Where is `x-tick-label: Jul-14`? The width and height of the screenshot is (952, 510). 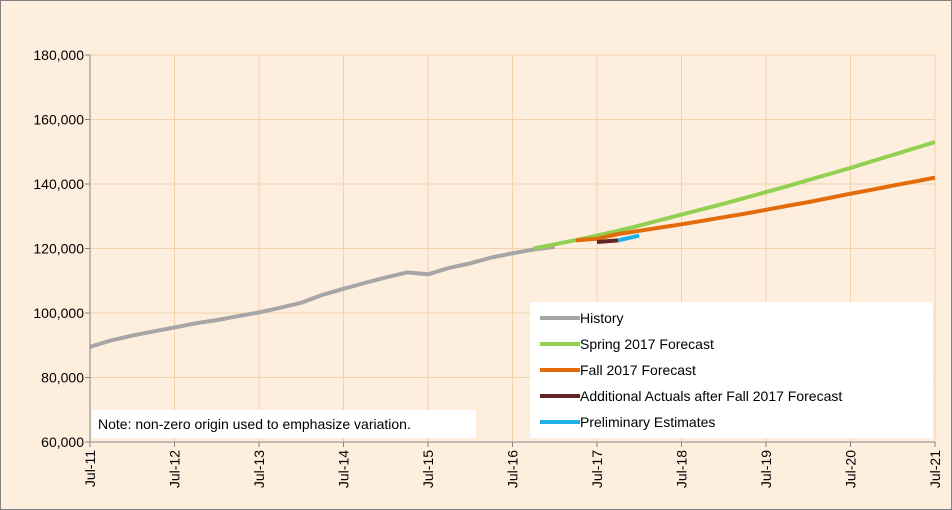 x-tick-label: Jul-14 is located at coordinates (344, 469).